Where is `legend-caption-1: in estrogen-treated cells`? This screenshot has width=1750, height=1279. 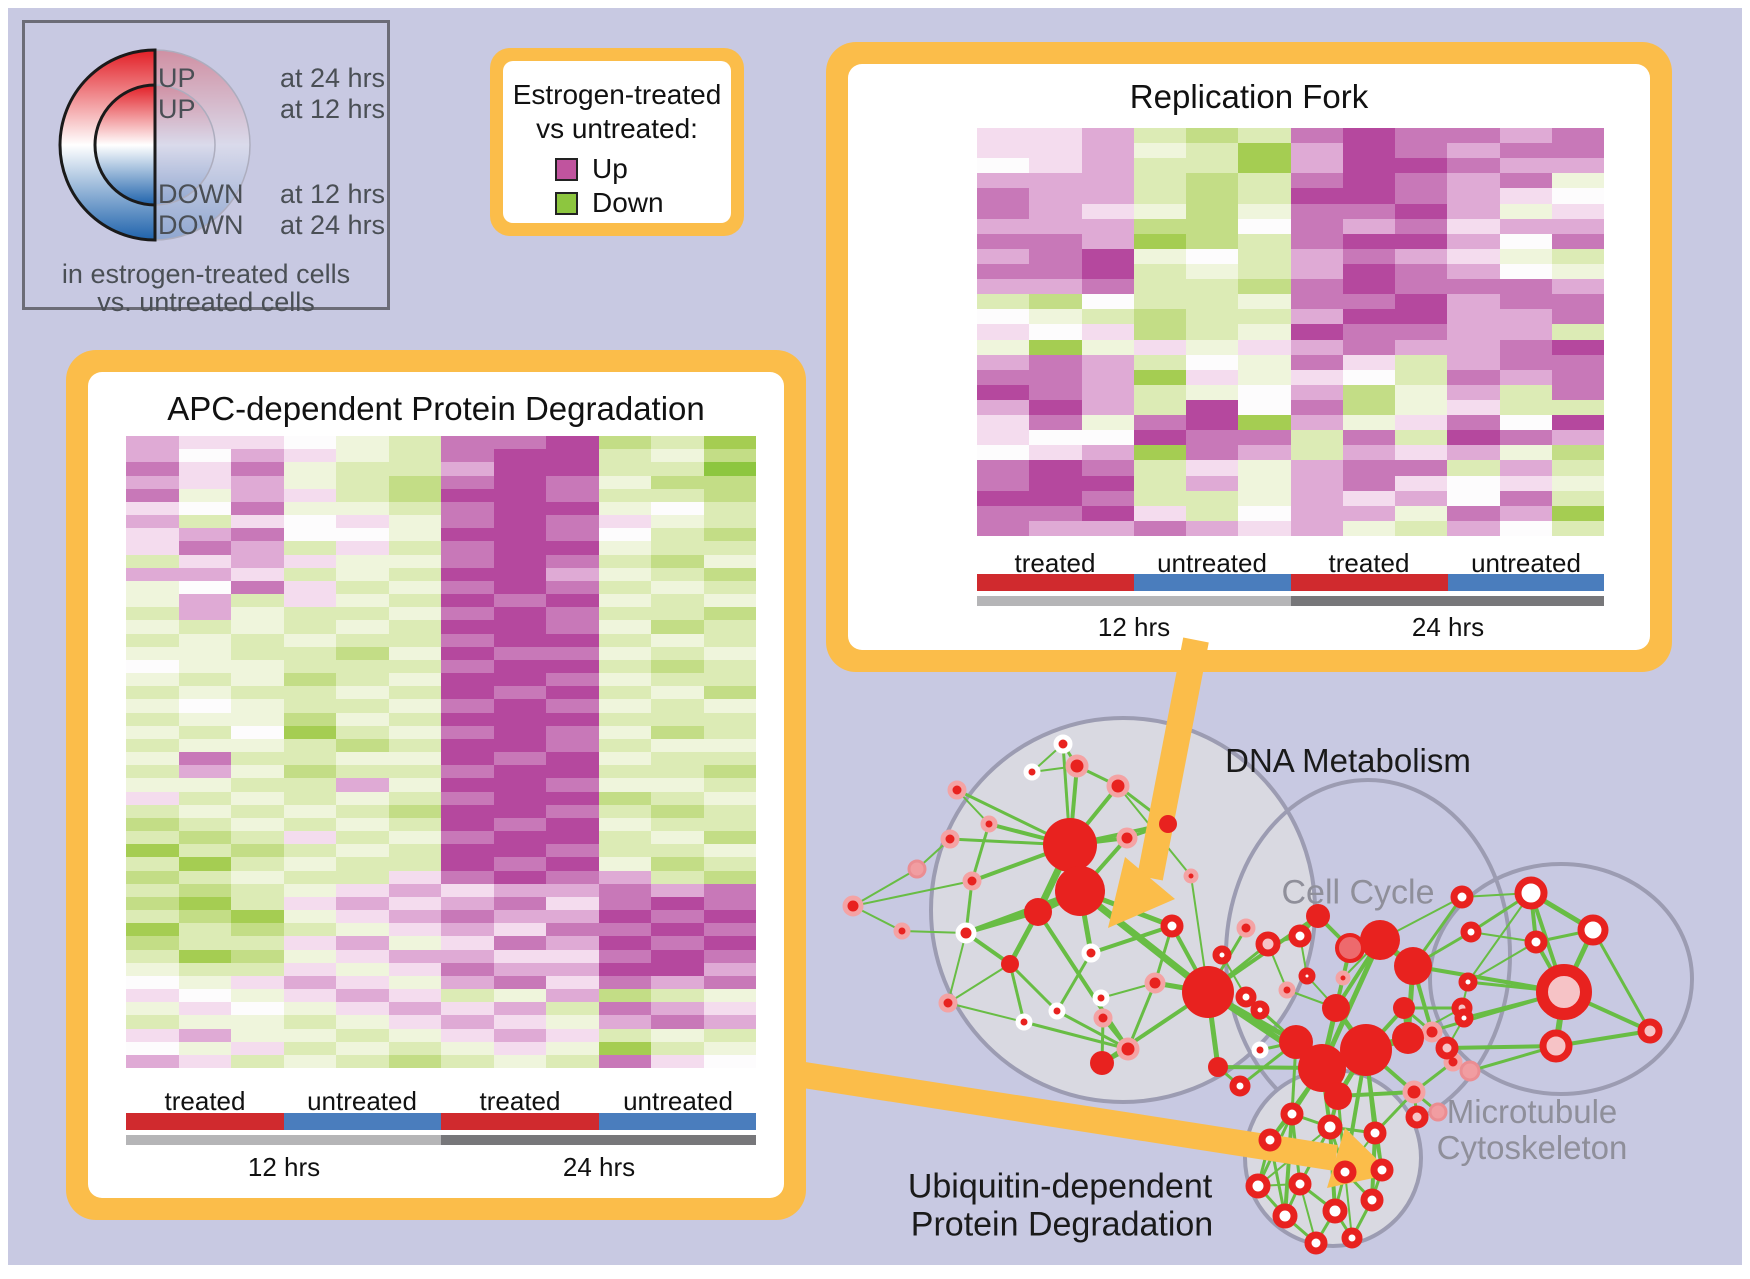 legend-caption-1: in estrogen-treated cells is located at coordinates (206, 274).